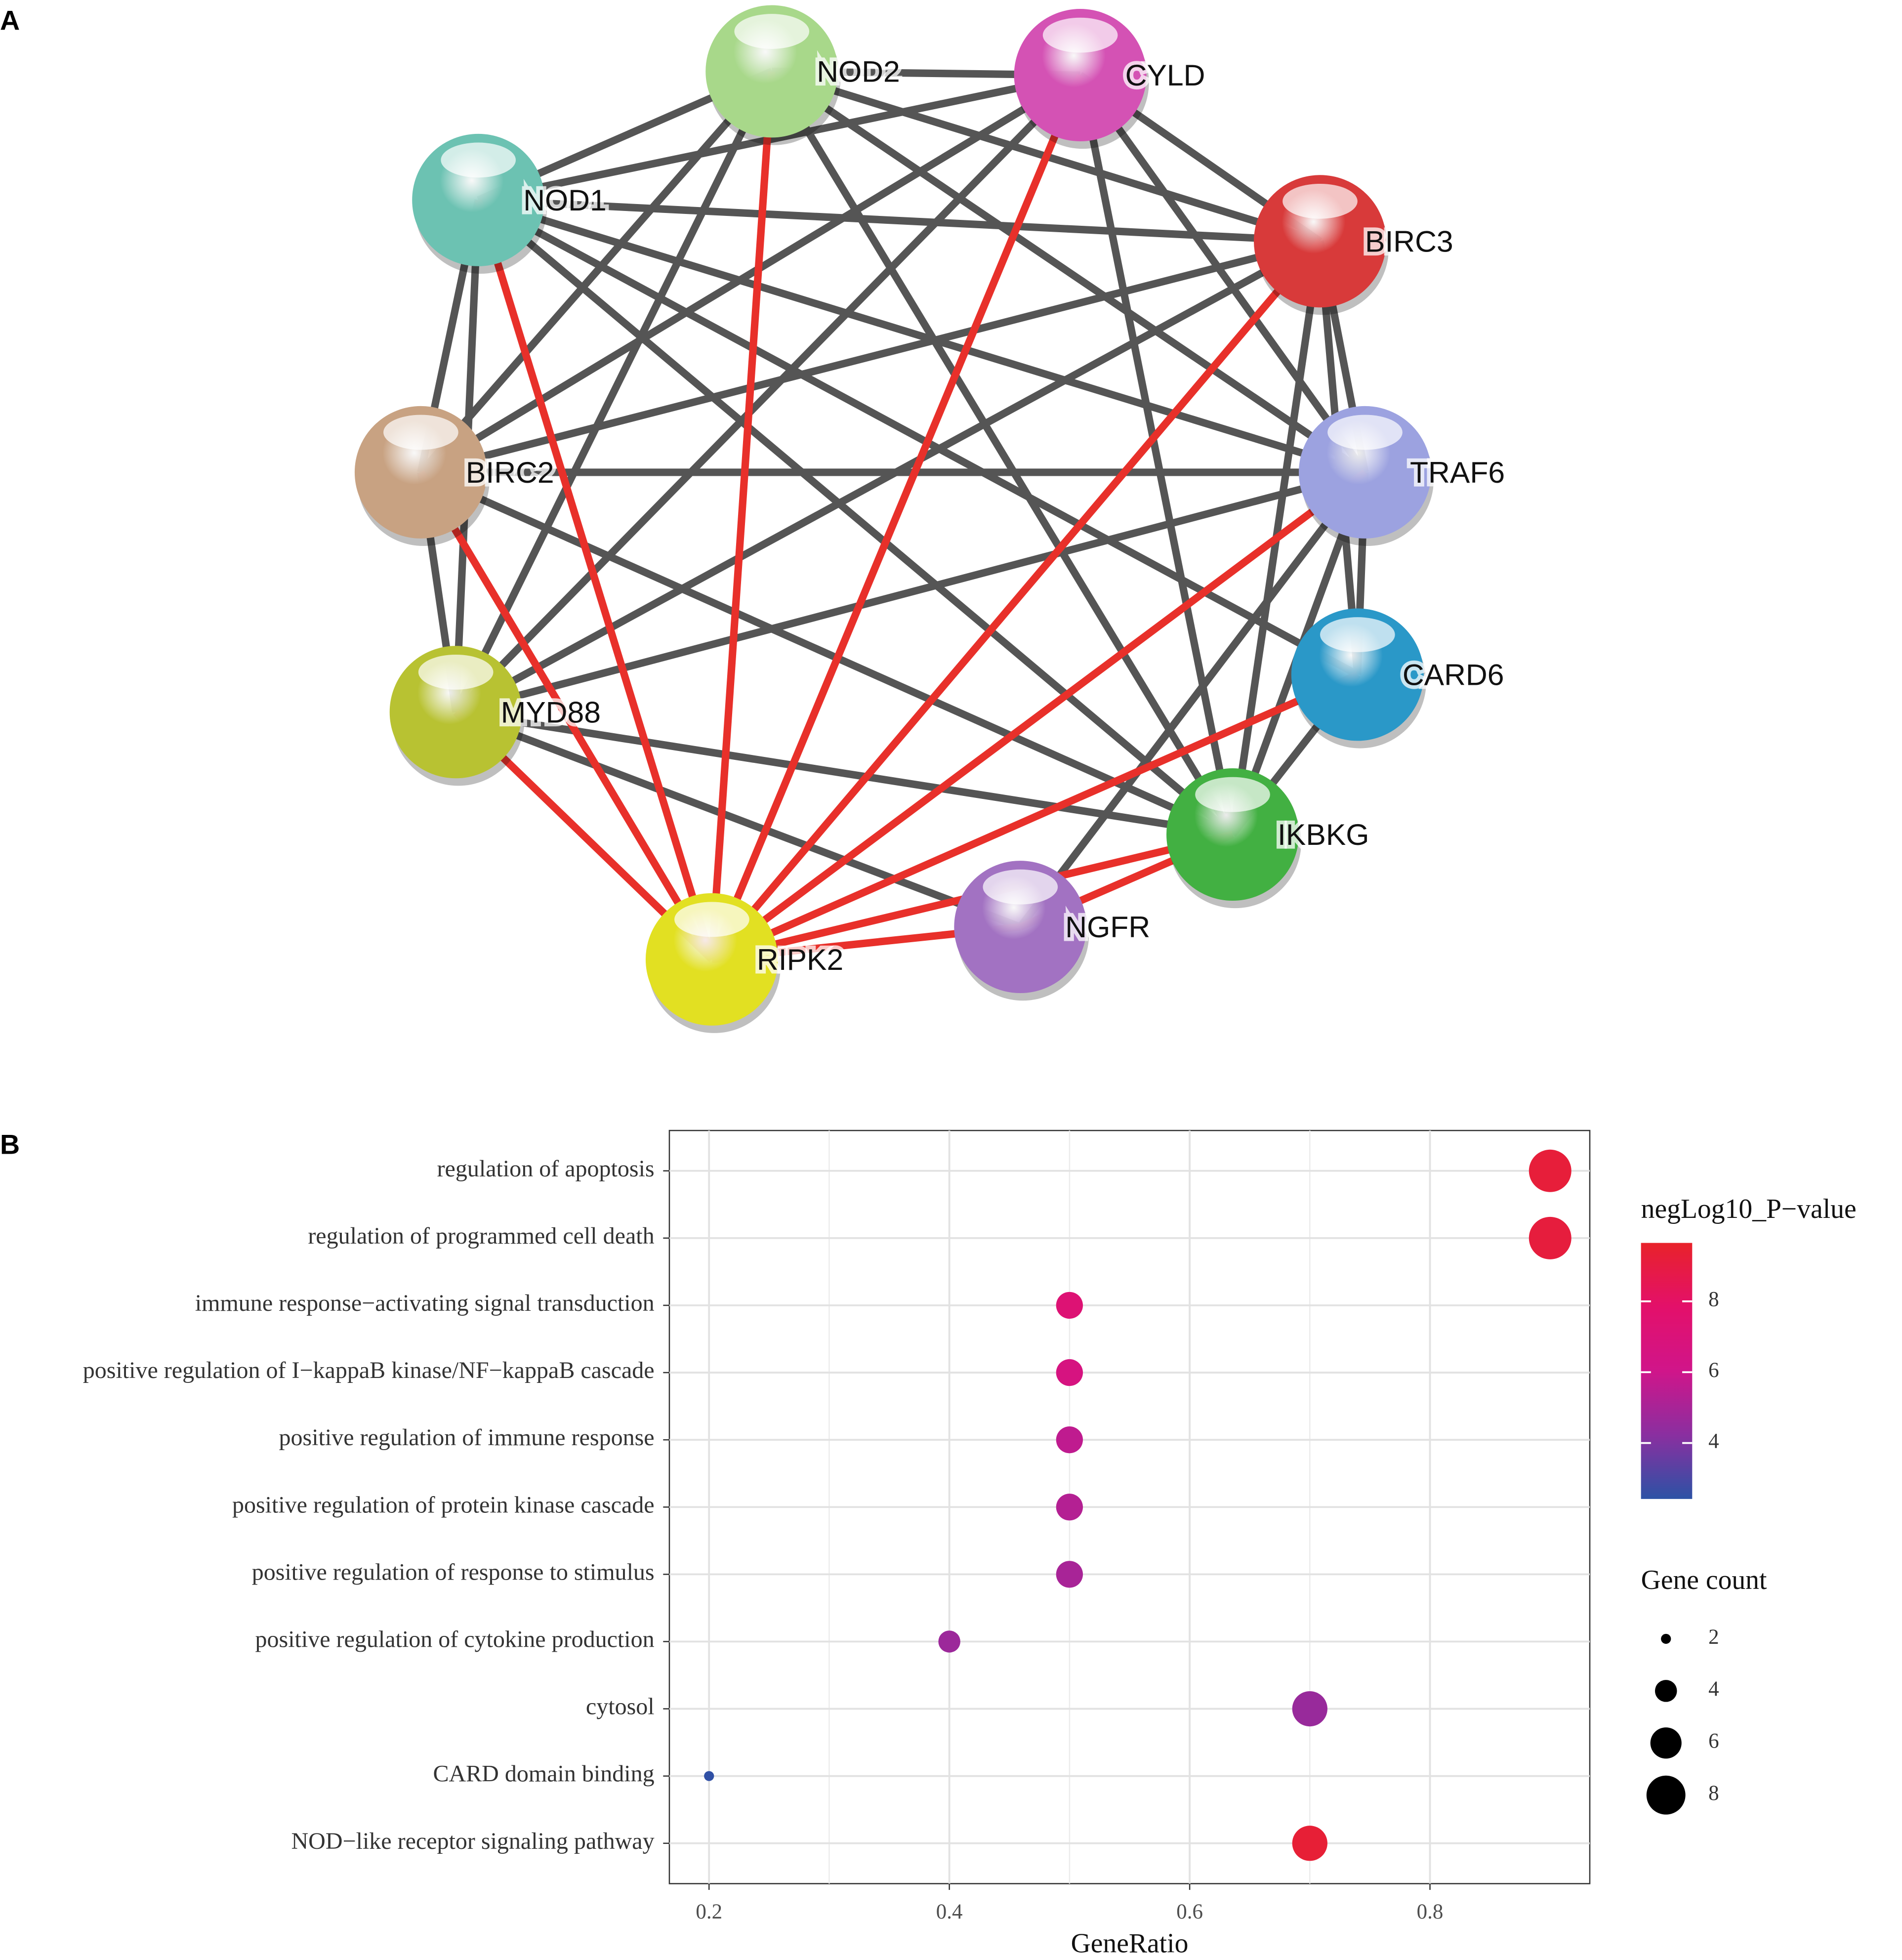  What do you see at coordinates (949, 1911) in the screenshot?
I see `x-tick-label: 0.4` at bounding box center [949, 1911].